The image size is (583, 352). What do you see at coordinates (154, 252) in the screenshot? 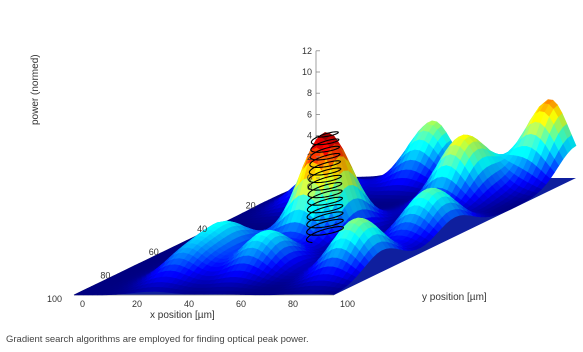
I see `x-tick-label: 60` at bounding box center [154, 252].